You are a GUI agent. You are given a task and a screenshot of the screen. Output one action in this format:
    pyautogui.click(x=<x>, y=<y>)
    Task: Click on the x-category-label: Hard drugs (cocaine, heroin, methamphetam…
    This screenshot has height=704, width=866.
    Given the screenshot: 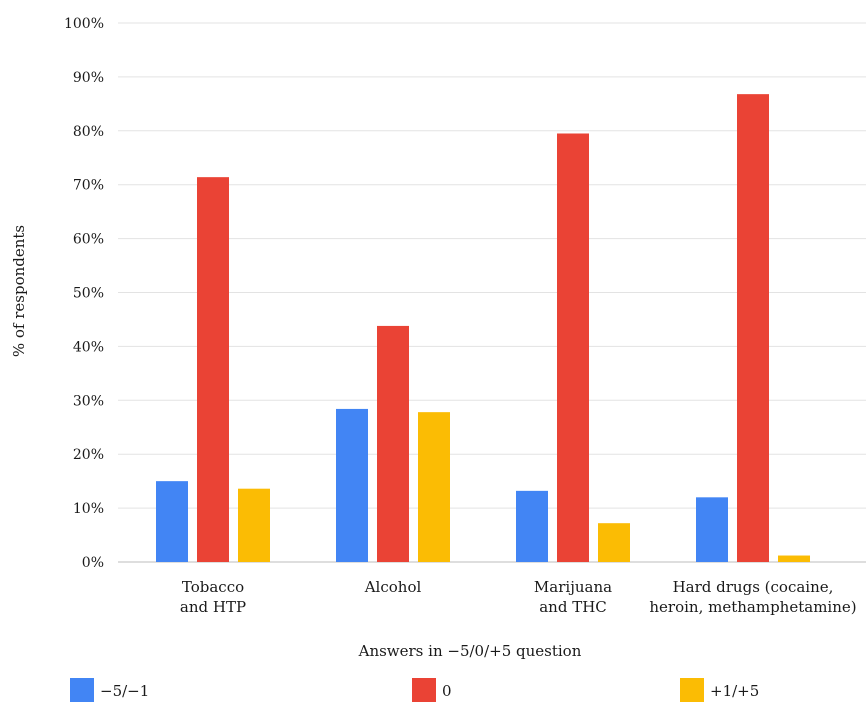 What is the action you would take?
    pyautogui.click(x=752, y=597)
    